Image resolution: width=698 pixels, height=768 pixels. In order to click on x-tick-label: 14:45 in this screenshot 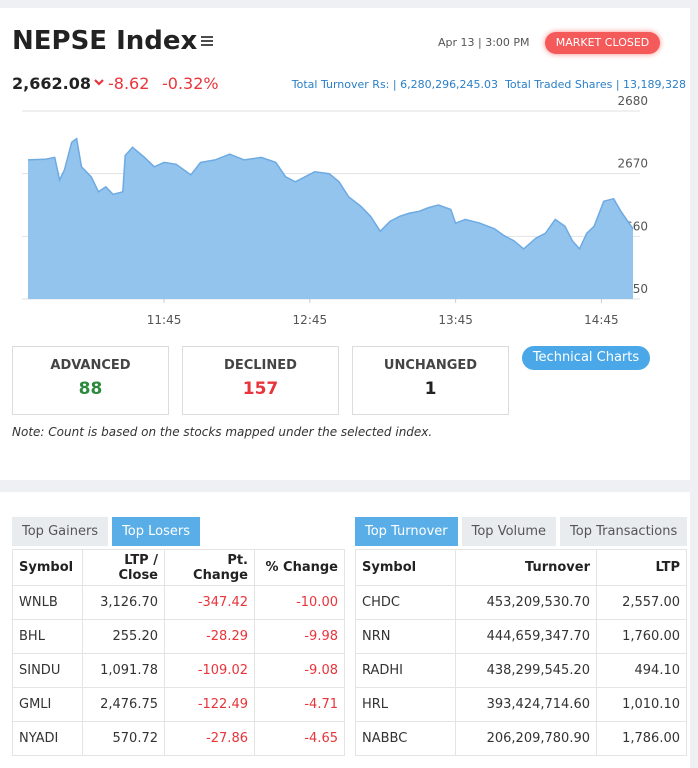, I will do `click(601, 320)`.